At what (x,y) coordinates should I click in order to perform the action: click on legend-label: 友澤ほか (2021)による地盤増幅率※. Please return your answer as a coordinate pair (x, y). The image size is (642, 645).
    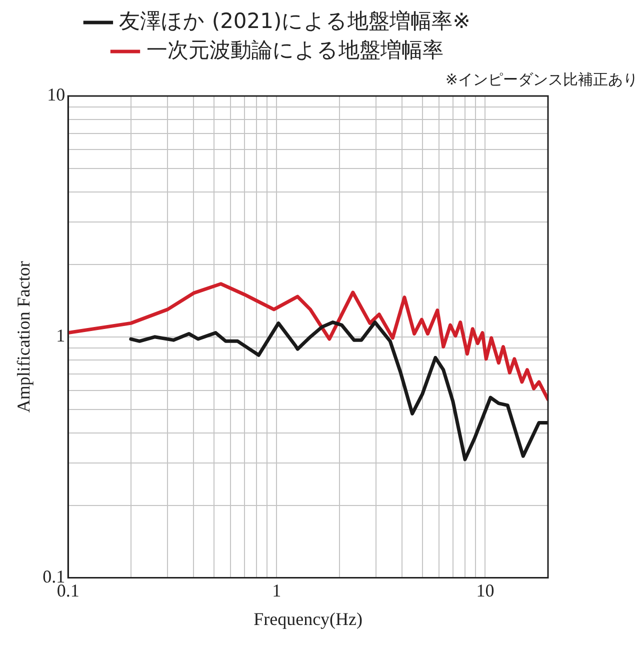
    Looking at the image, I should click on (294, 20).